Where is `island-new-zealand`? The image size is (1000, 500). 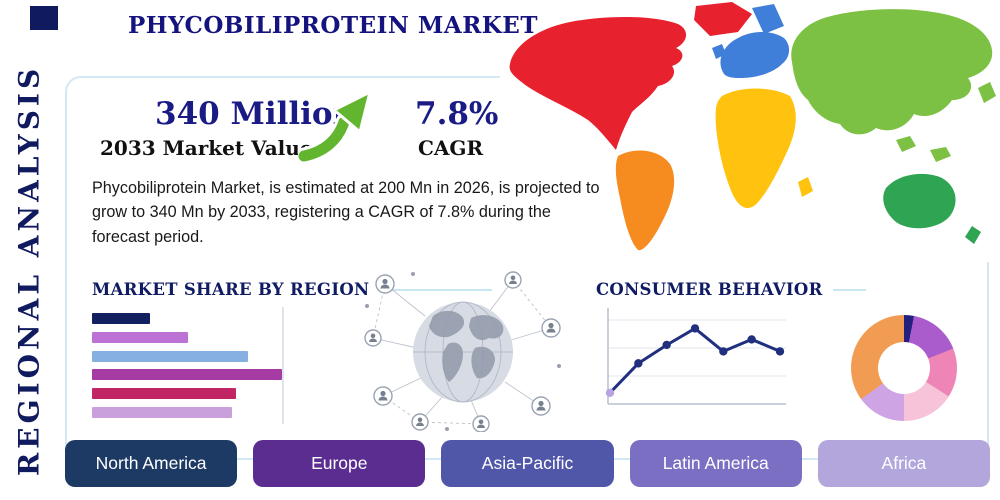
island-new-zealand is located at coordinates (973, 235).